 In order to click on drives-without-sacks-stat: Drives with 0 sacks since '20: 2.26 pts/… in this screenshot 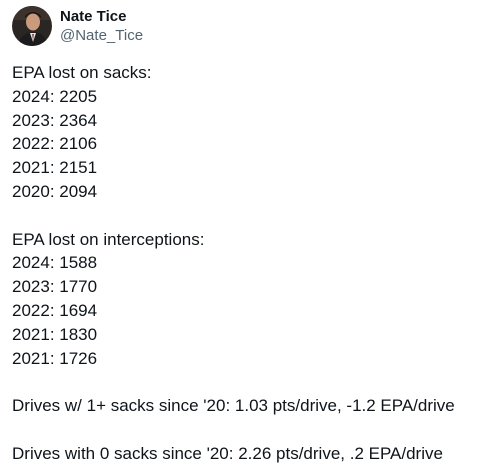, I will do `click(227, 453)`.